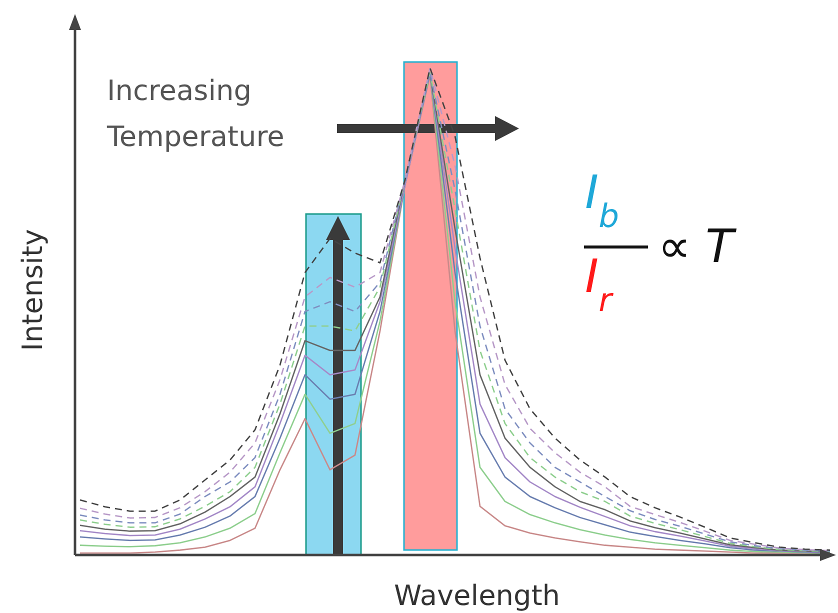 The image size is (838, 613). Describe the element at coordinates (698, 246) in the screenshot. I see `annotation: ∝ T` at that location.